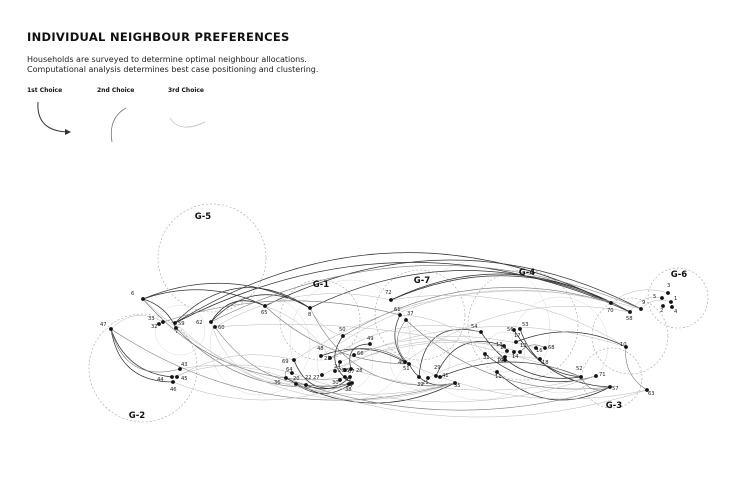  I want to click on household-label-11: 11, so click(498, 377).